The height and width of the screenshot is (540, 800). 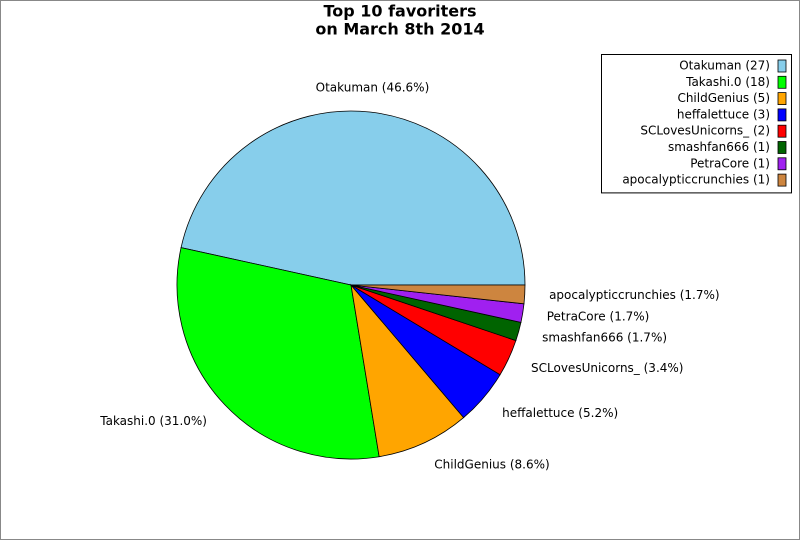 I want to click on legend-label: PetraCore (1), so click(x=730, y=163).